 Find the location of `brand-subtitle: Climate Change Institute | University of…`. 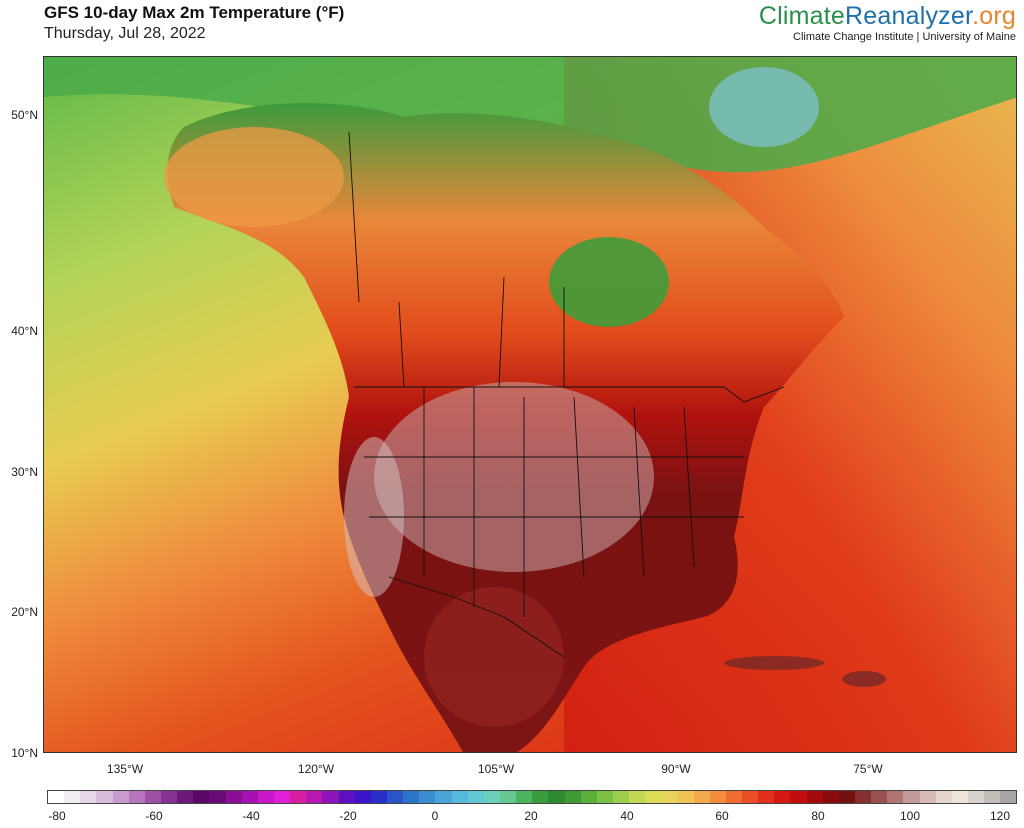

brand-subtitle: Climate Change Institute | University of… is located at coordinates (904, 37).